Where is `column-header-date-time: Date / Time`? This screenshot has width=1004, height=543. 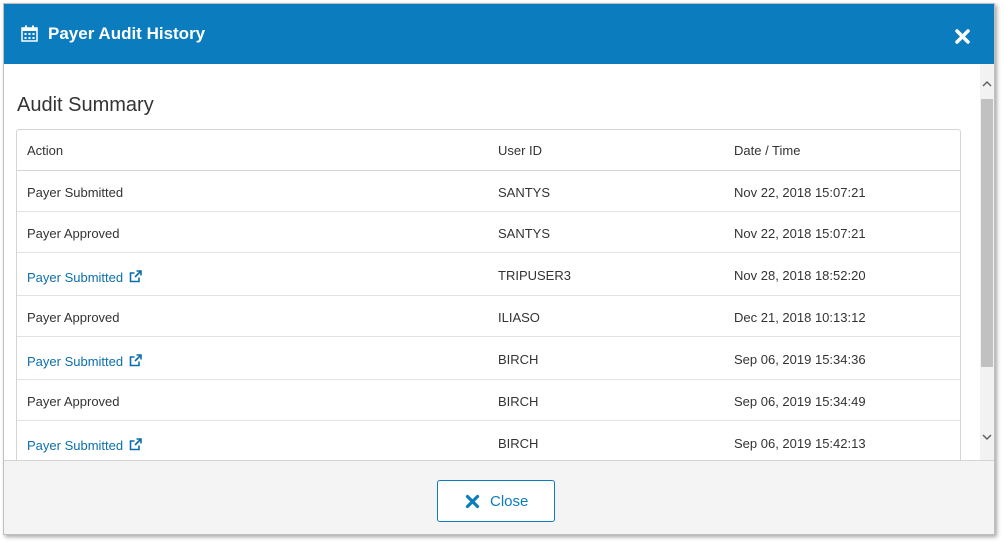
column-header-date-time: Date / Time is located at coordinates (767, 150).